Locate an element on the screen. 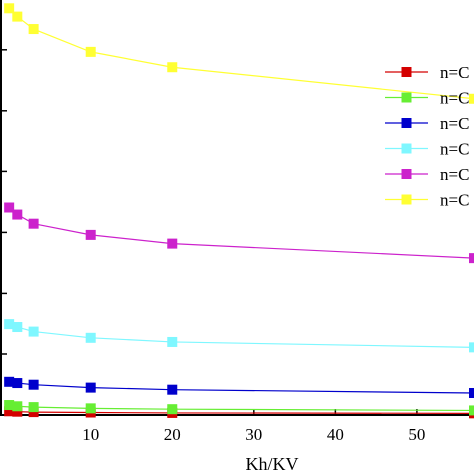  x-axis-label: Kh/KV is located at coordinates (272, 464).